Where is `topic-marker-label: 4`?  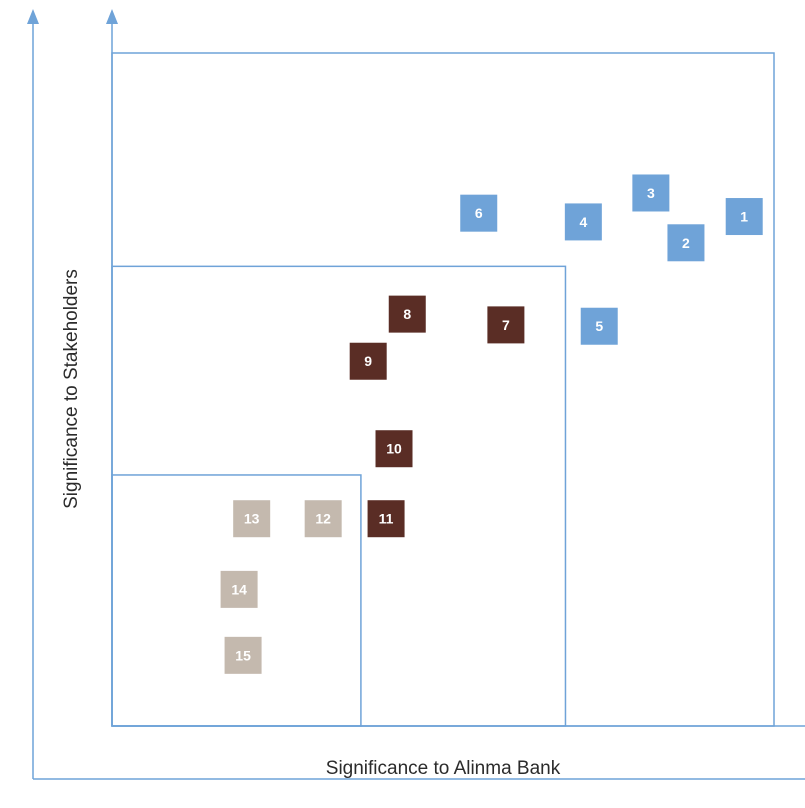
topic-marker-label: 4 is located at coordinates (583, 222).